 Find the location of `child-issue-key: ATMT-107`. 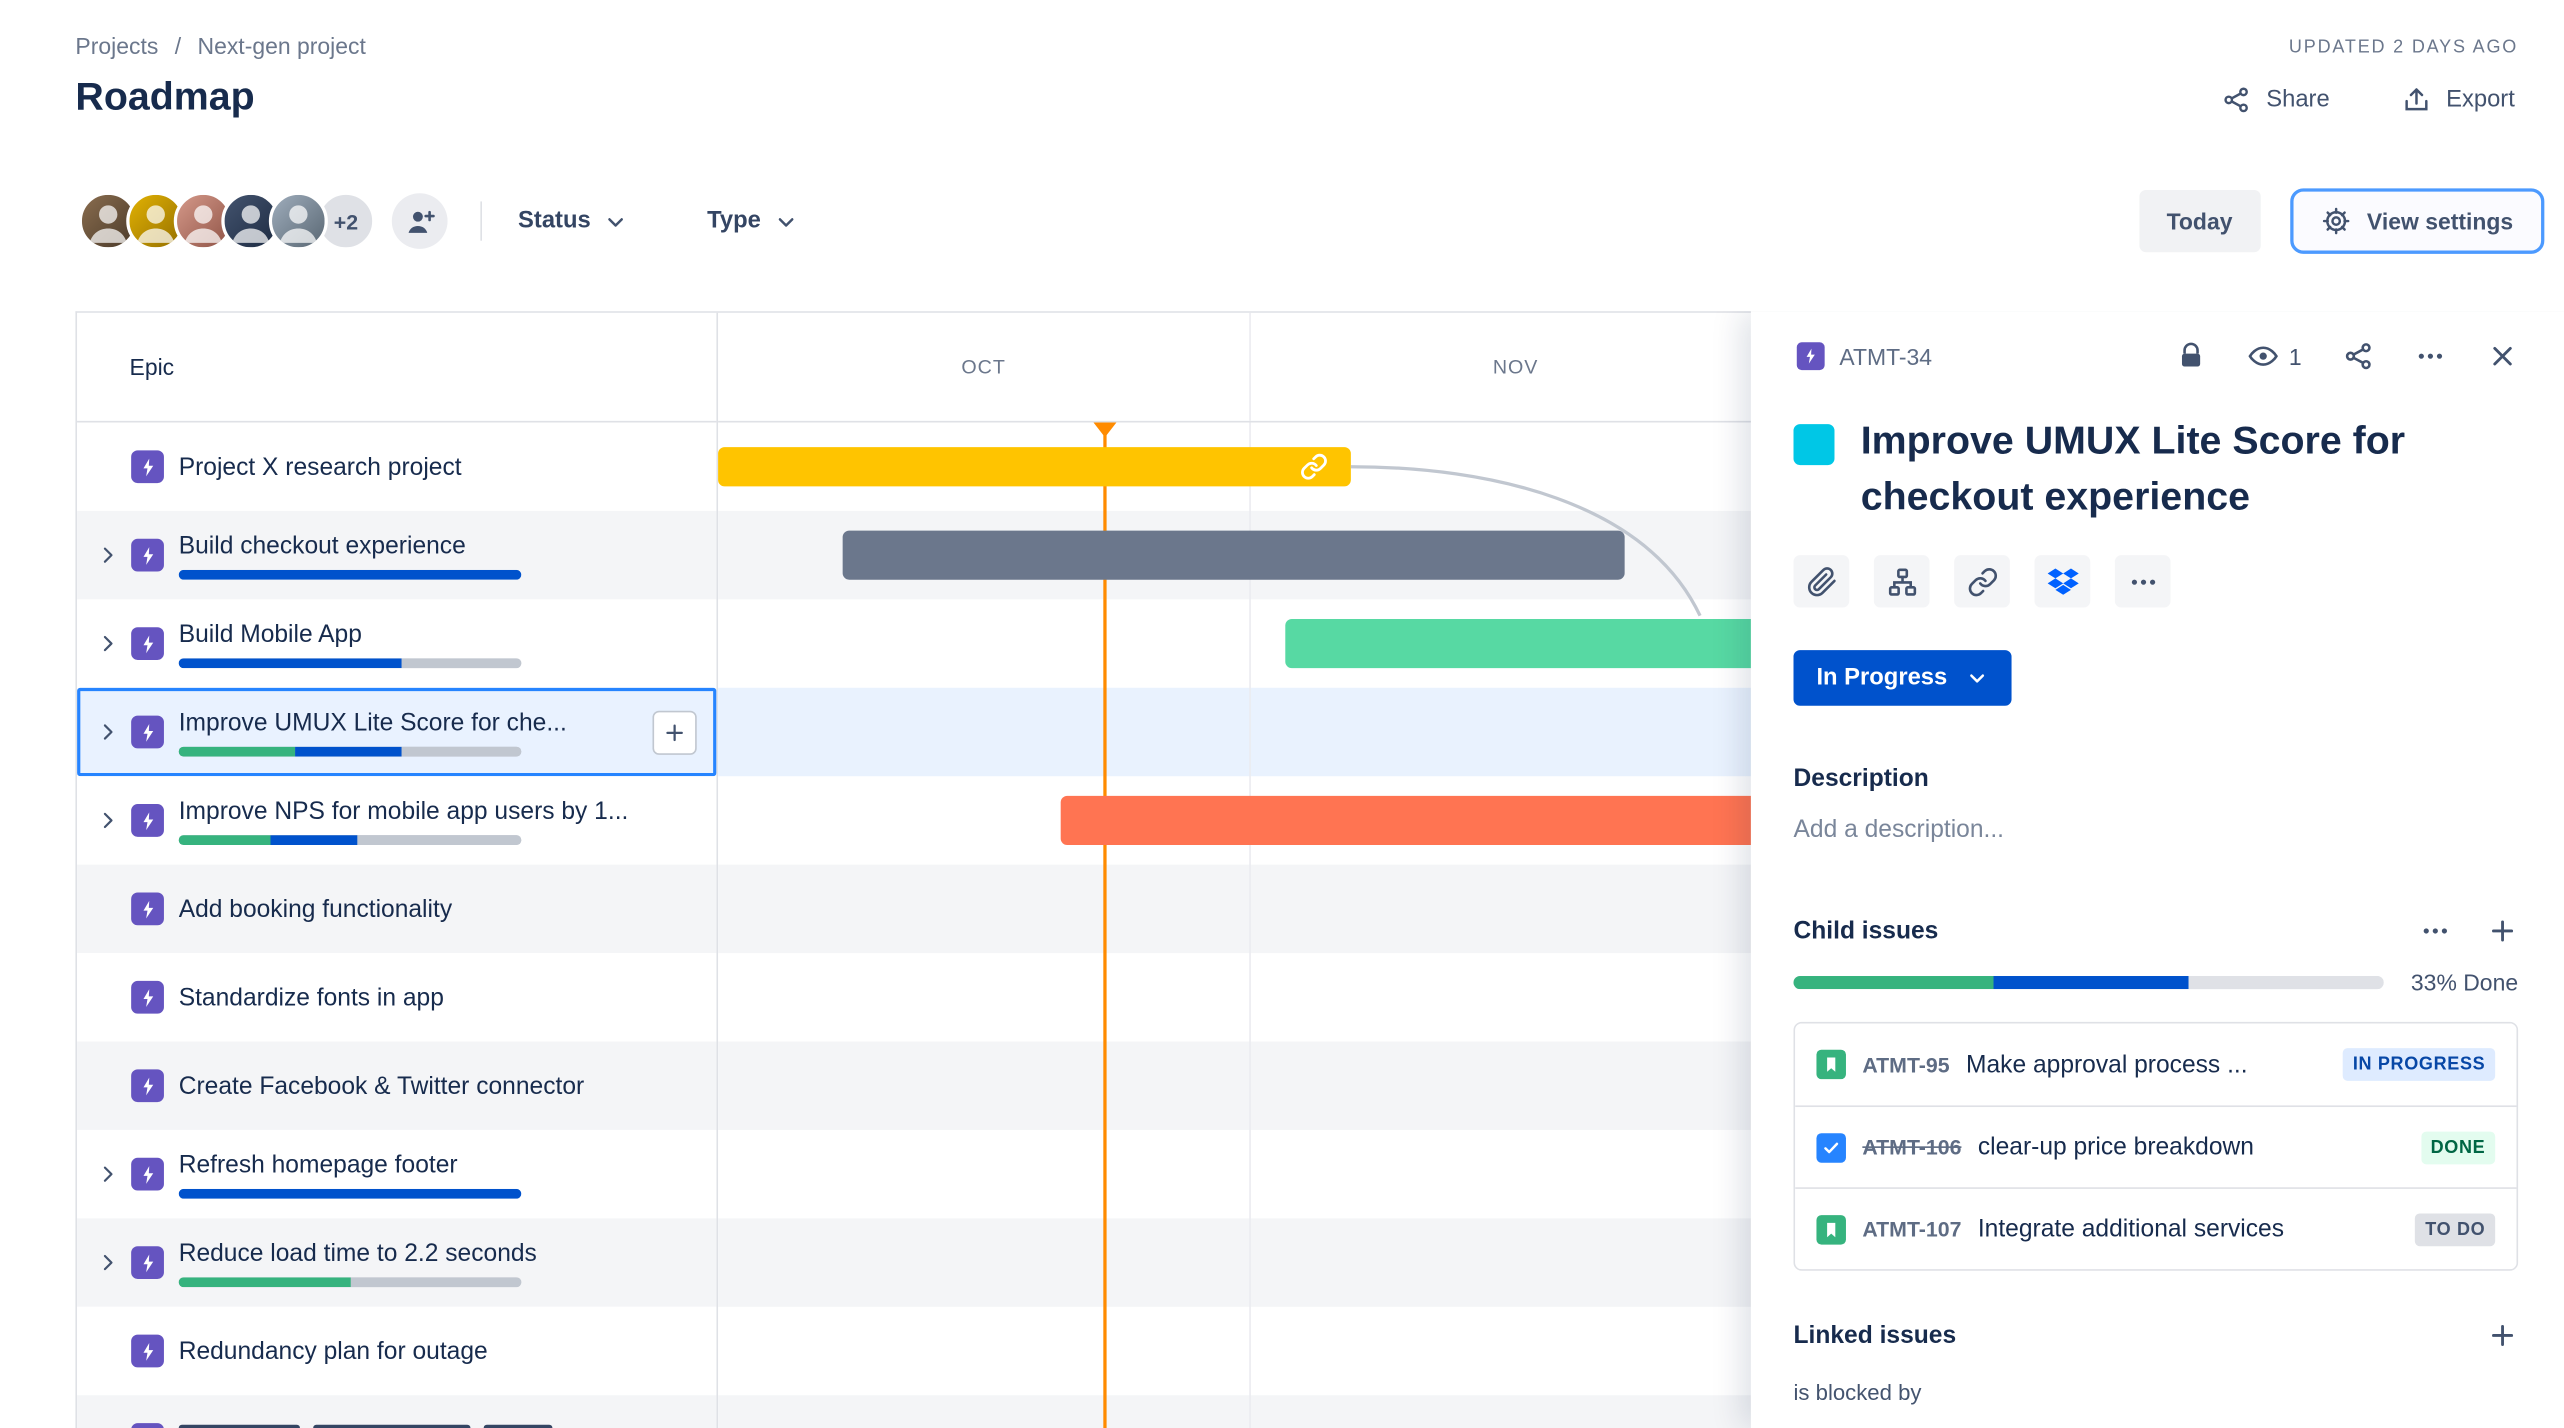

child-issue-key: ATMT-107 is located at coordinates (1912, 1229).